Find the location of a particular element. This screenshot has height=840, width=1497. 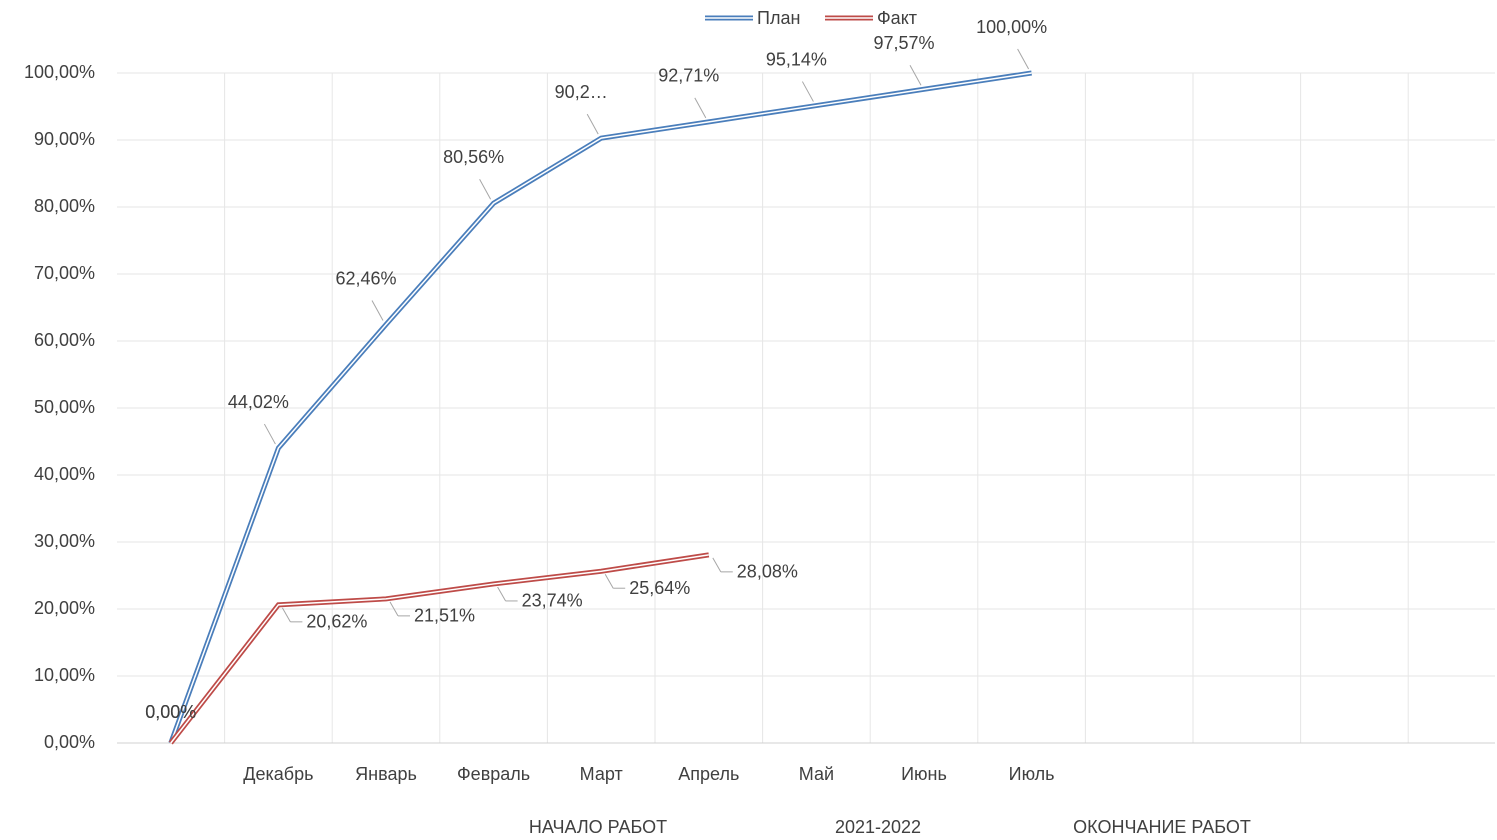

x-tick-label: Июнь is located at coordinates (924, 774).